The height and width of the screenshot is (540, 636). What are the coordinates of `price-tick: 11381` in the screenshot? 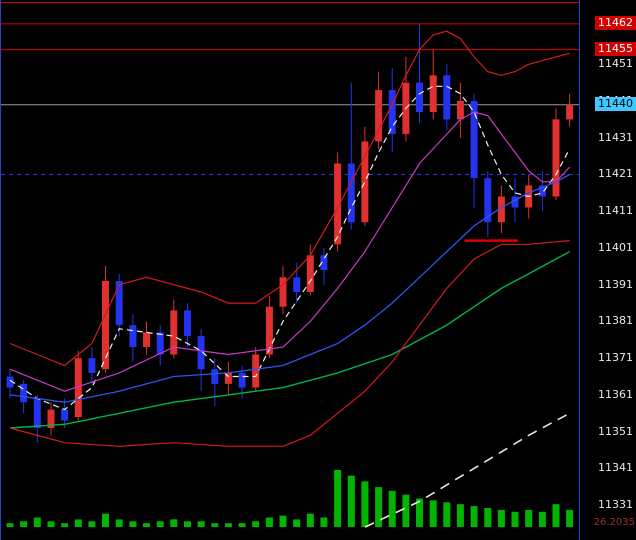 It's located at (615, 321).